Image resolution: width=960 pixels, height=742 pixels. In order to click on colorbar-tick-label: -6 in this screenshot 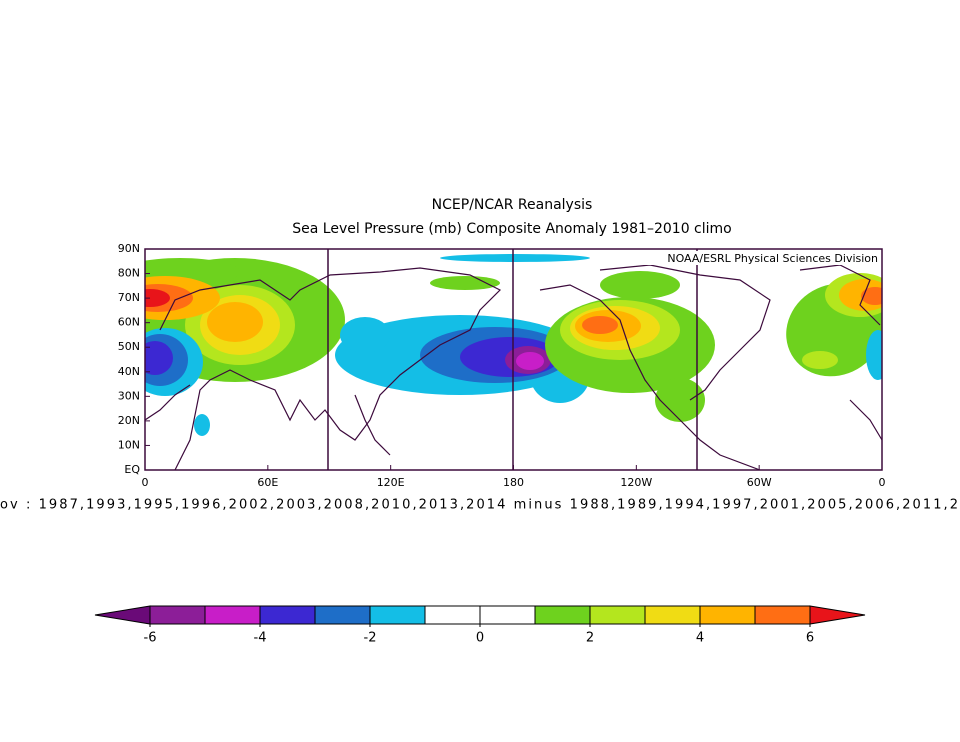, I will do `click(150, 638)`.